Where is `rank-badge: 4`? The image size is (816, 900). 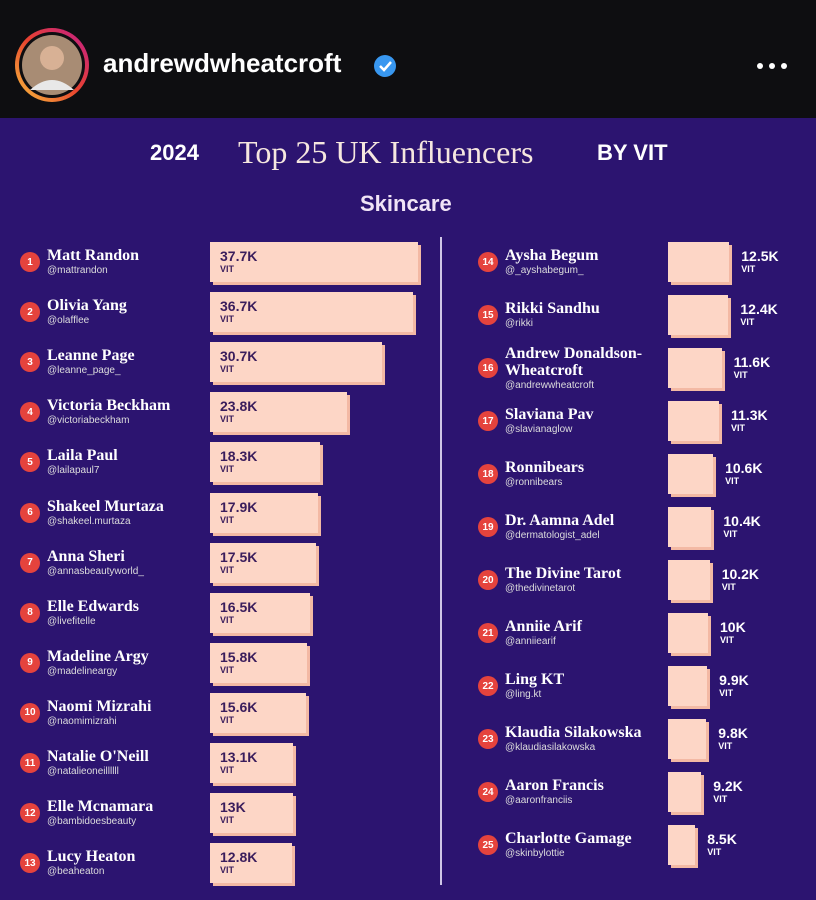 rank-badge: 4 is located at coordinates (30, 412).